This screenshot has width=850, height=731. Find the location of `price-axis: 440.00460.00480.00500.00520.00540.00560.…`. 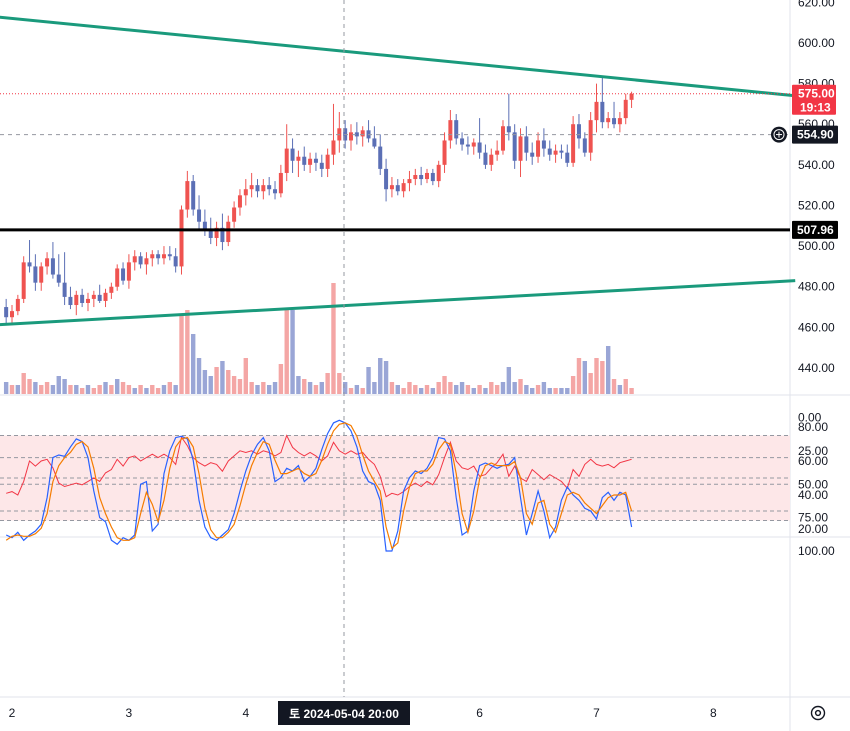

price-axis: 440.00460.00480.00500.00520.00540.00560.… is located at coordinates (804, 279).